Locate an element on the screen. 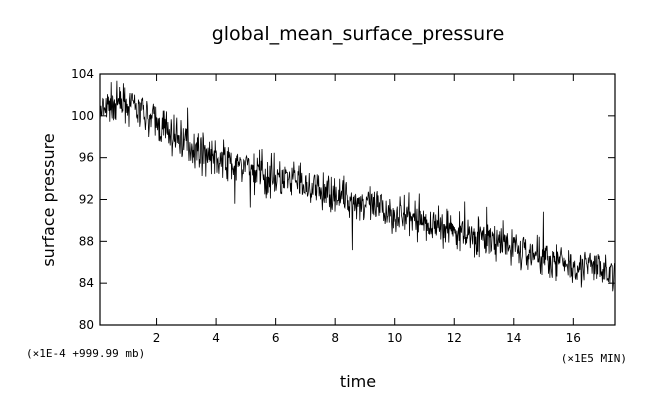 The image size is (653, 405). x-axis-label: time is located at coordinates (358, 381).